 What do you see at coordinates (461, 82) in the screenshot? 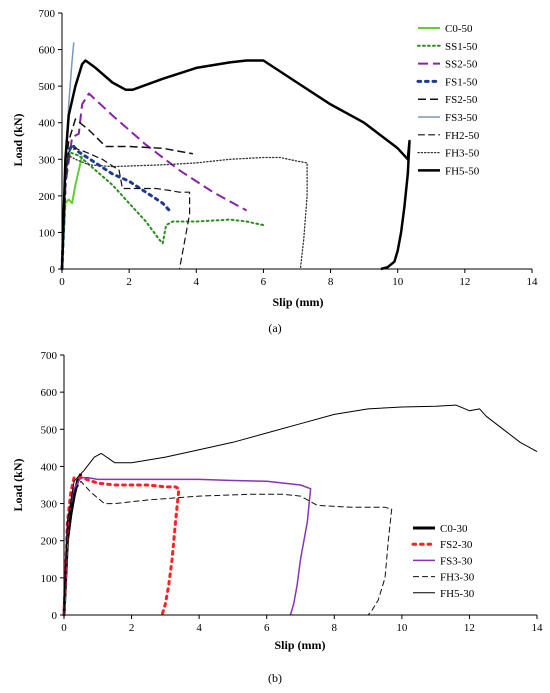
I see `legend-label-fs1-50: FS1-50` at bounding box center [461, 82].